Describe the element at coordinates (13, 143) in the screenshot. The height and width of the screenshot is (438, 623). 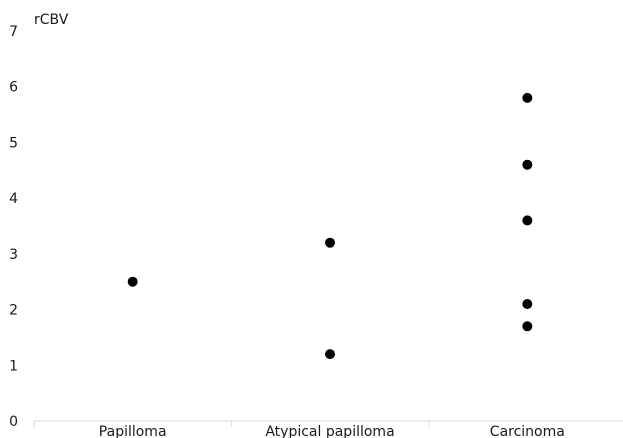
I see `y-tick-label: 5` at that location.